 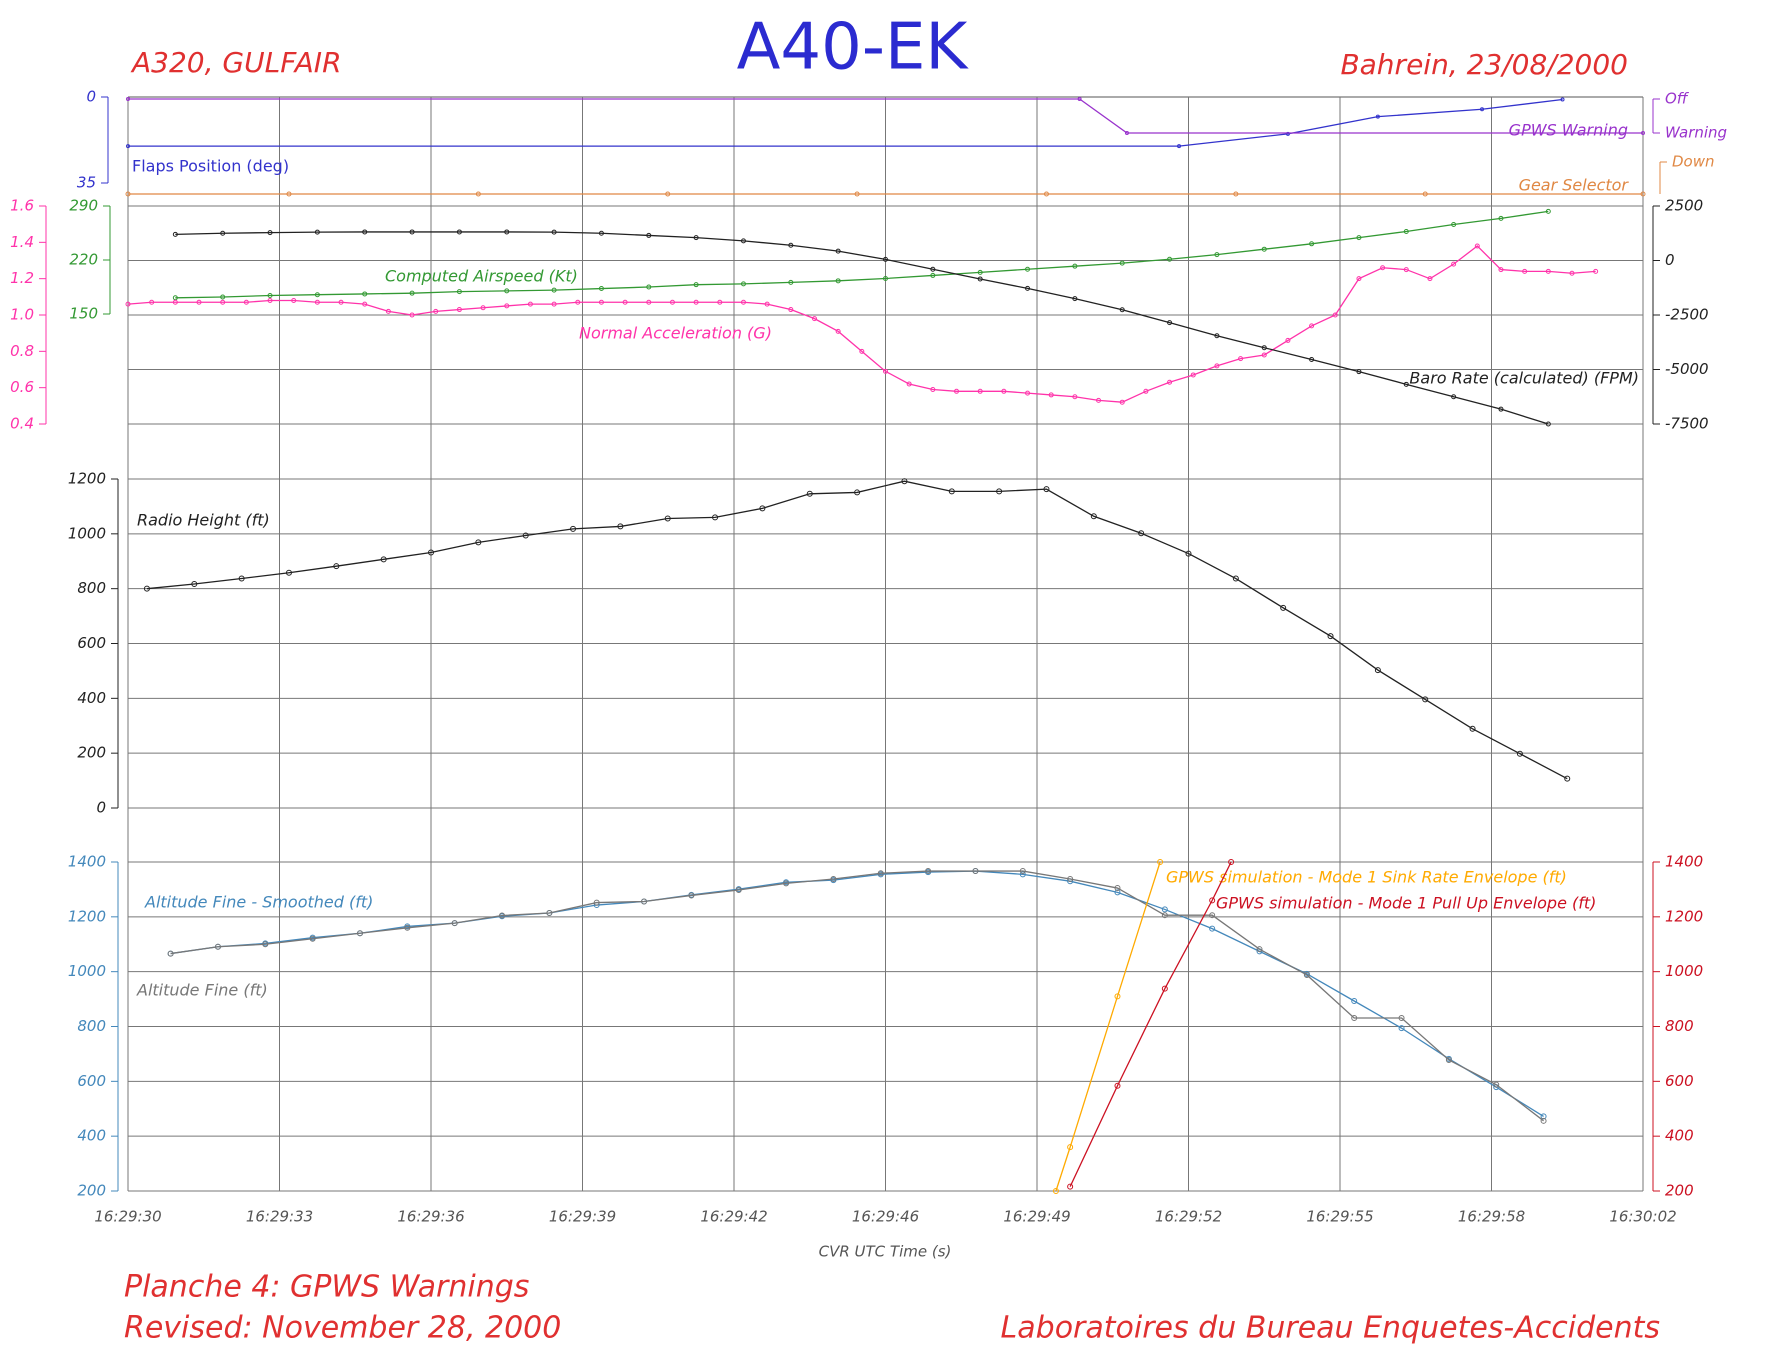 What do you see at coordinates (582, 1217) in the screenshot?
I see `x-tick-label: 16:29:39` at bounding box center [582, 1217].